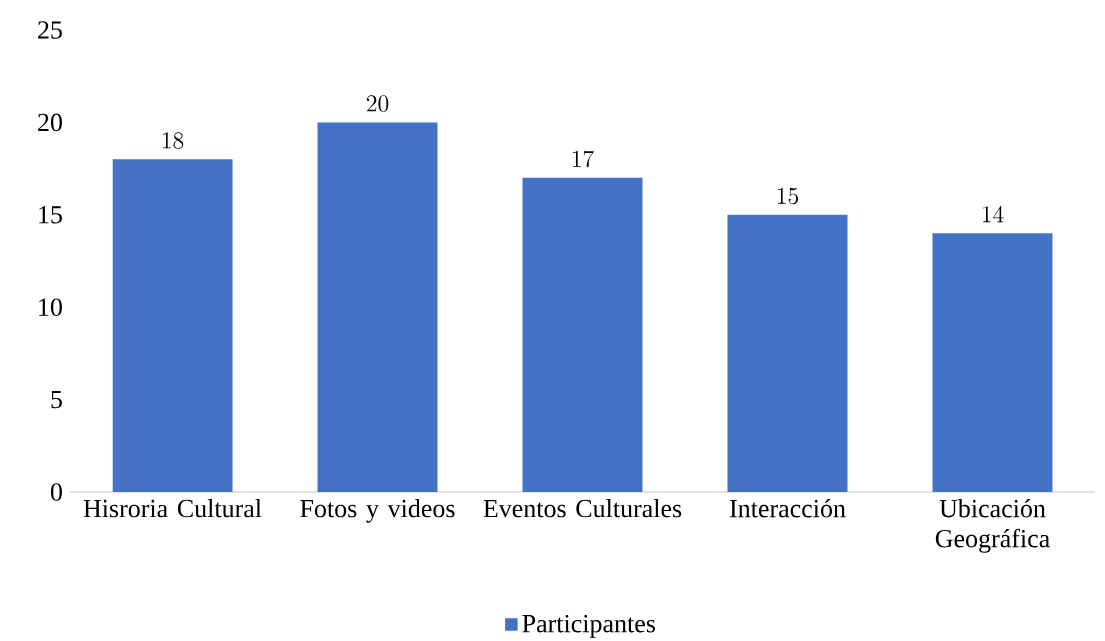  Describe the element at coordinates (588, 626) in the screenshot. I see `legend-label: Participantes` at that location.